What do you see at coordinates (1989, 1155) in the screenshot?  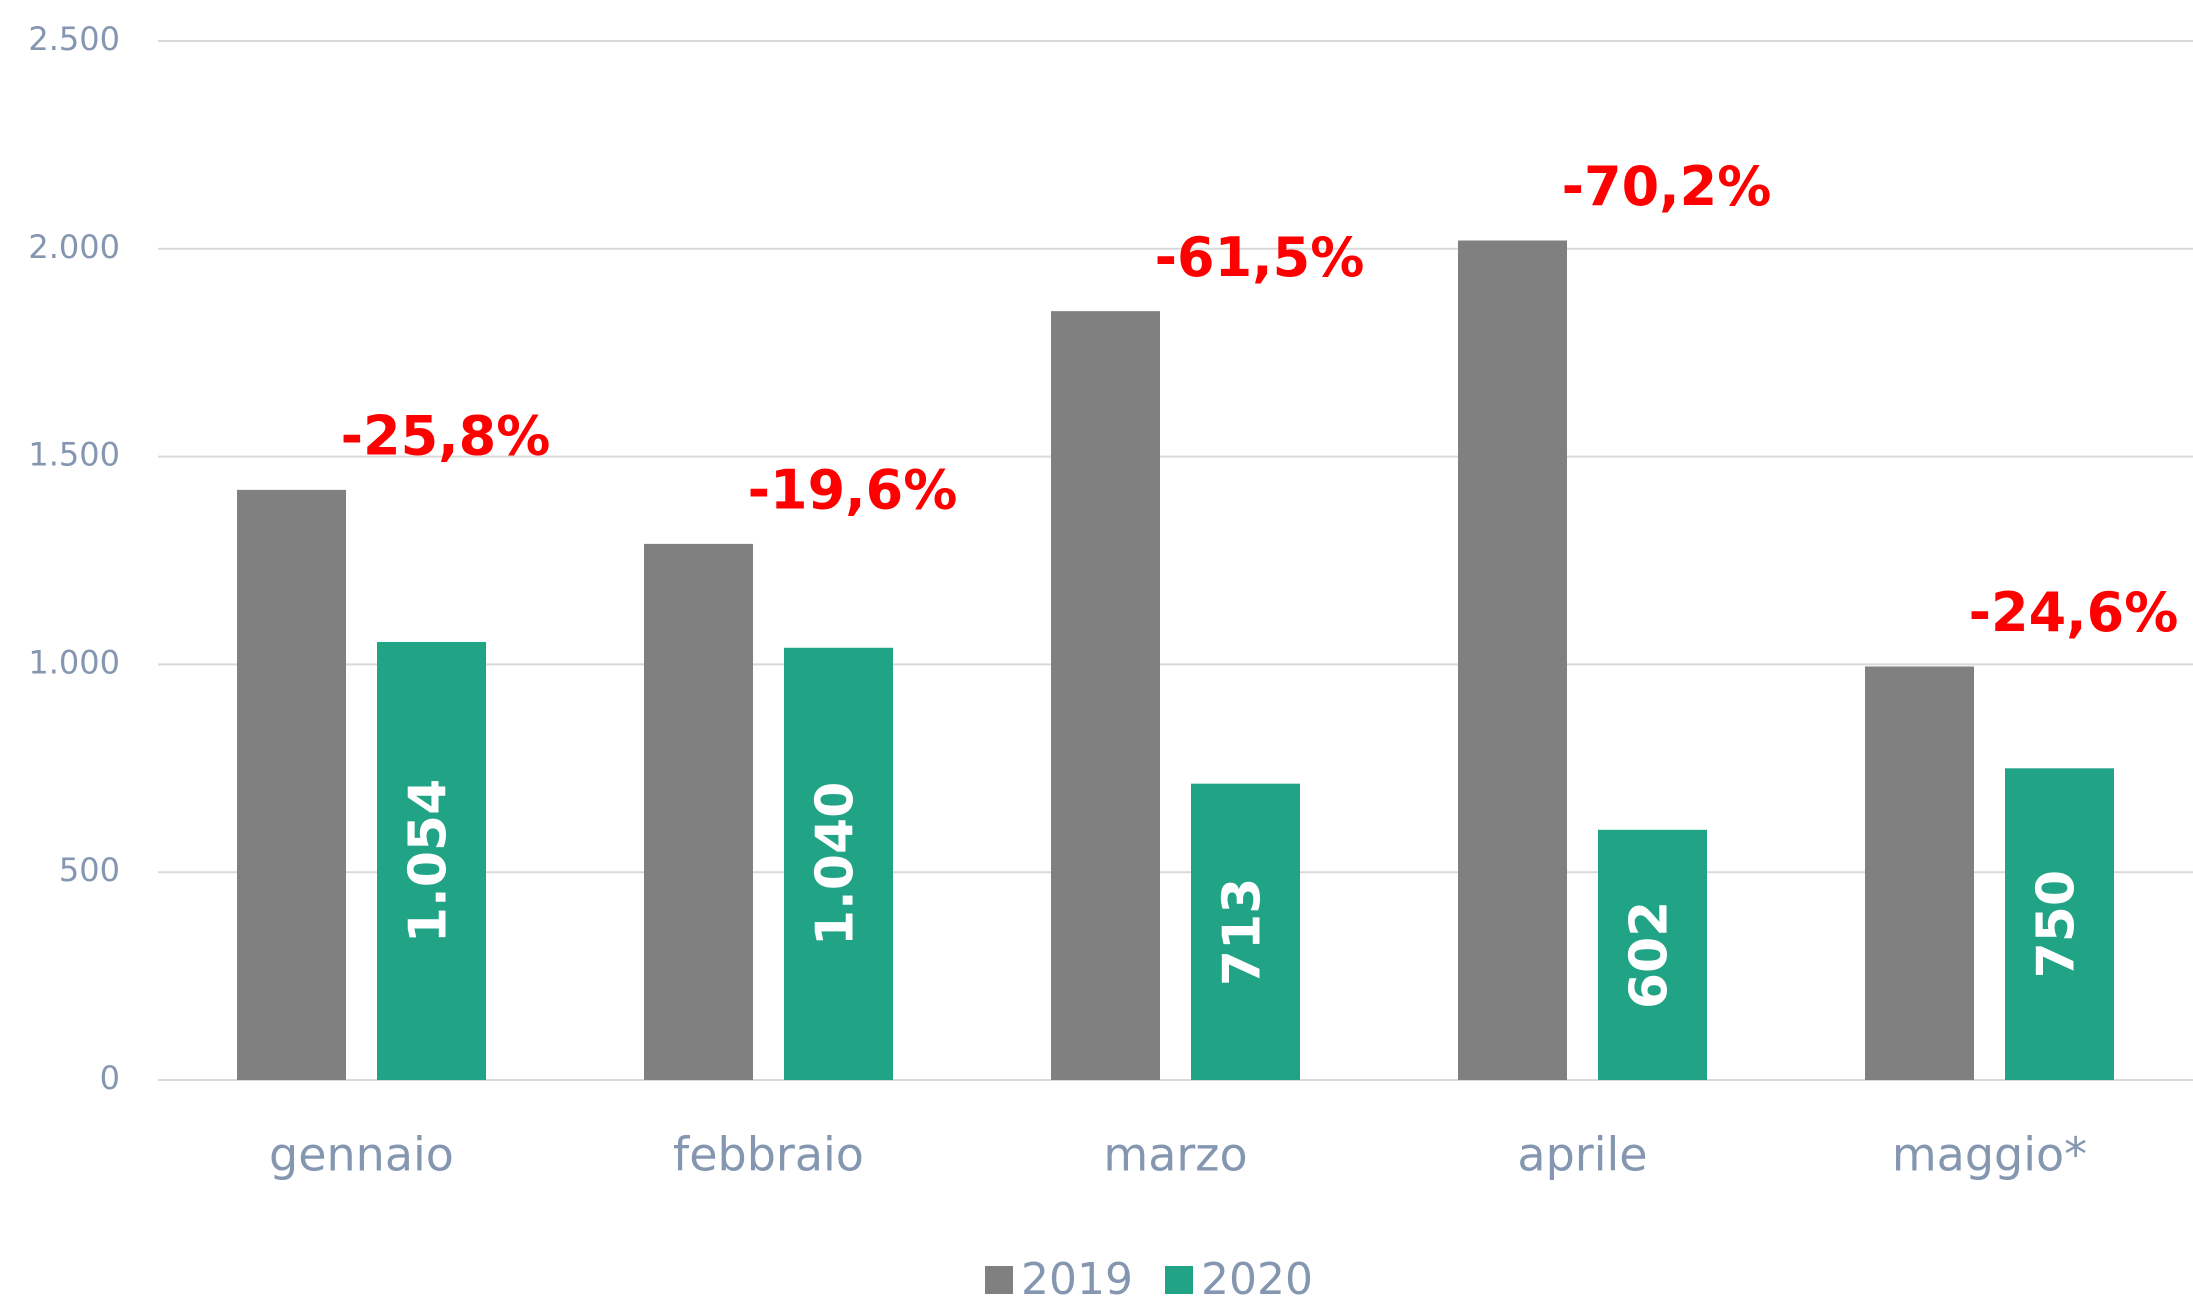 I see `x-tick-label: maggio*` at bounding box center [1989, 1155].